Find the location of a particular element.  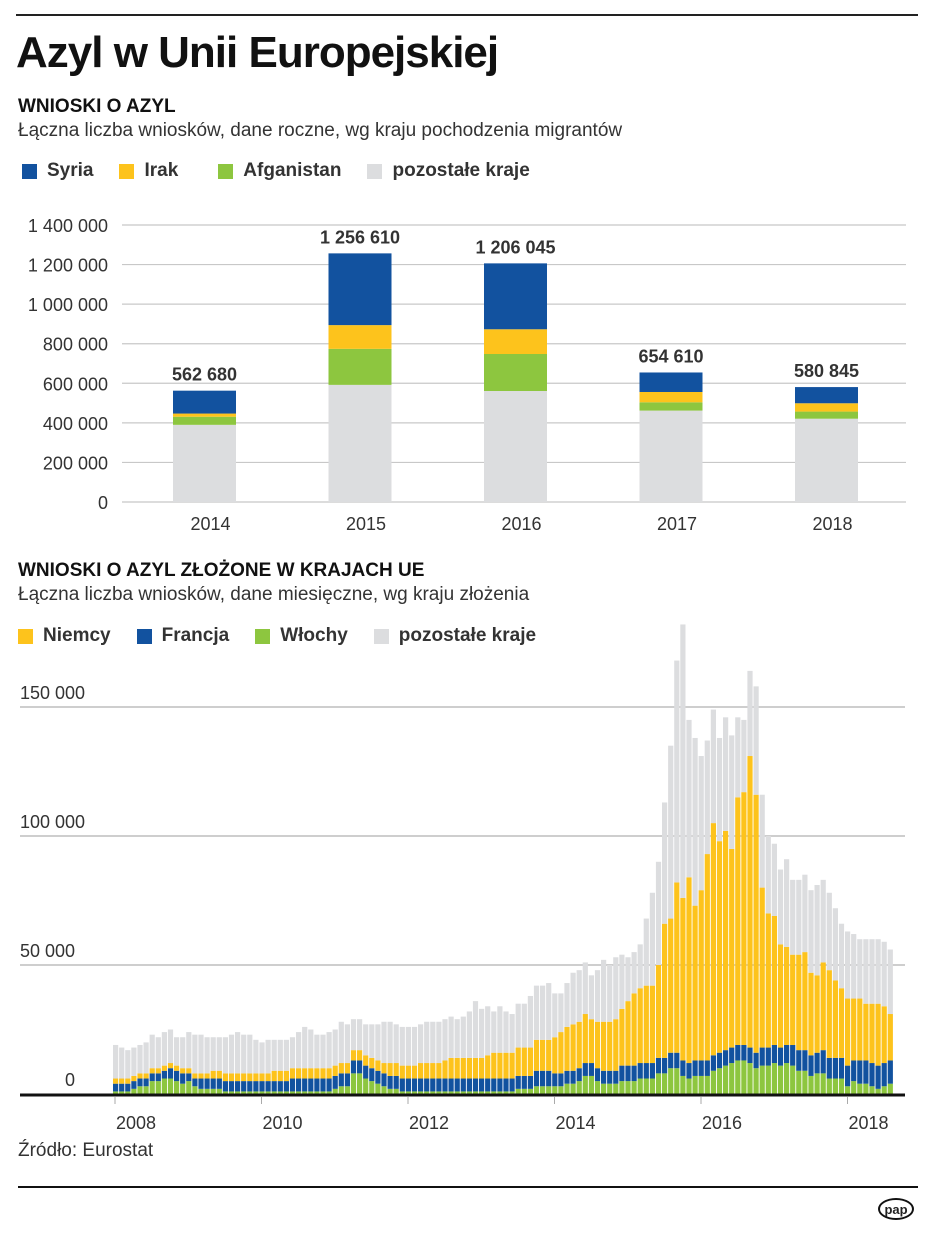

legend-label: Włochy is located at coordinates (314, 635).